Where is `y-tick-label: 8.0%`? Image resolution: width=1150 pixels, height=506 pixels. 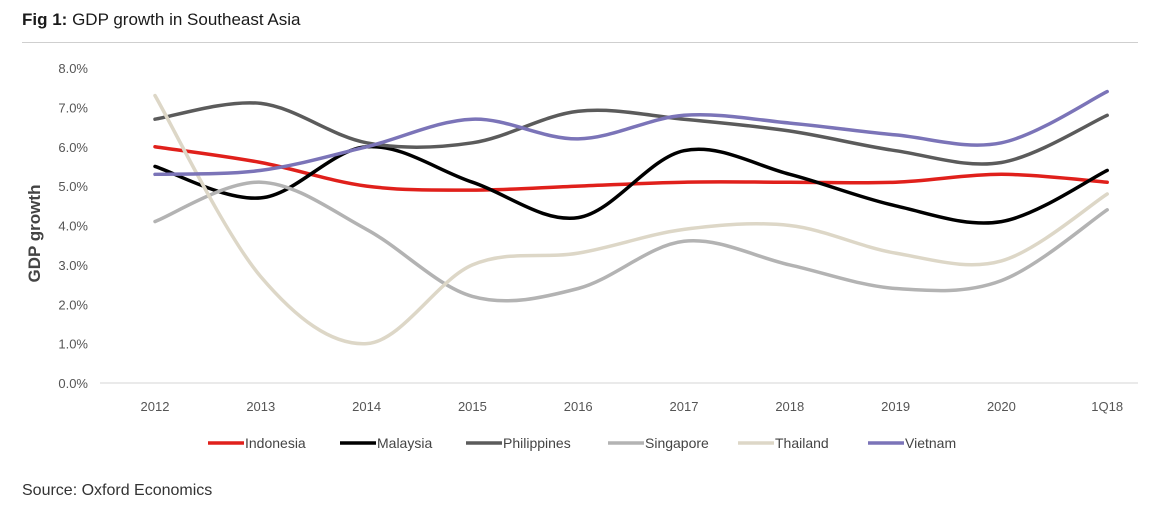
y-tick-label: 8.0% is located at coordinates (73, 68).